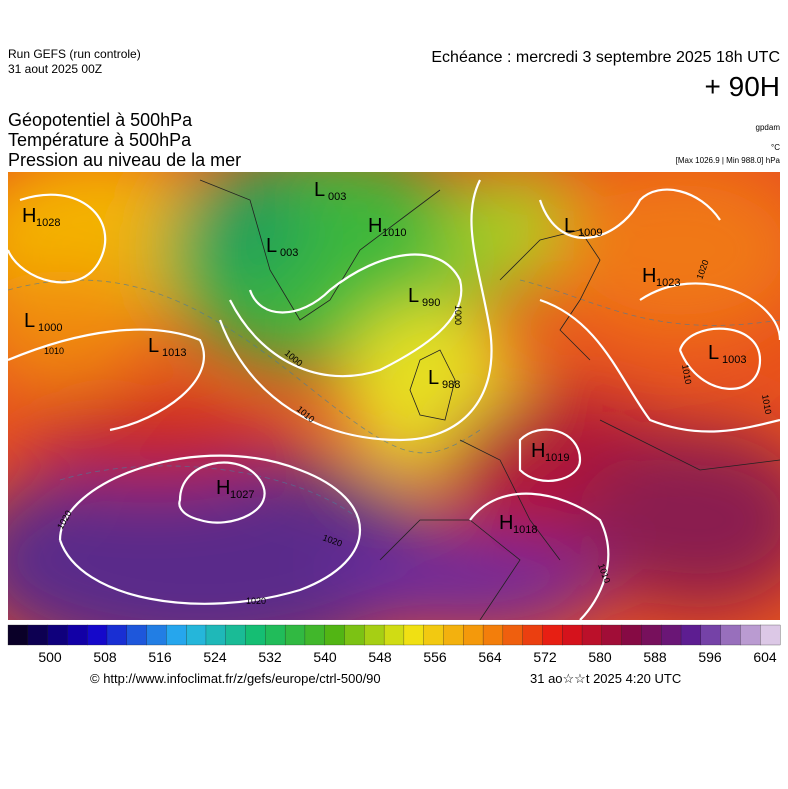  What do you see at coordinates (270, 657) in the screenshot?
I see `colorbar-tick-label: 532` at bounding box center [270, 657].